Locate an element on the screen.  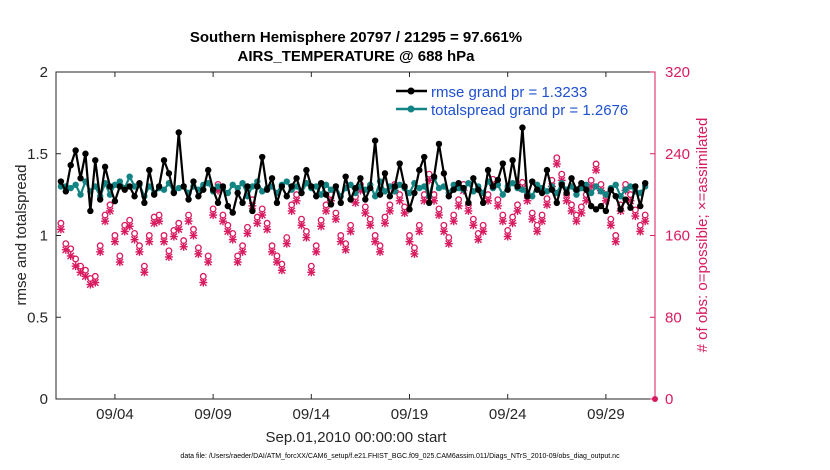
y2-tick-label: 0 is located at coordinates (669, 399).